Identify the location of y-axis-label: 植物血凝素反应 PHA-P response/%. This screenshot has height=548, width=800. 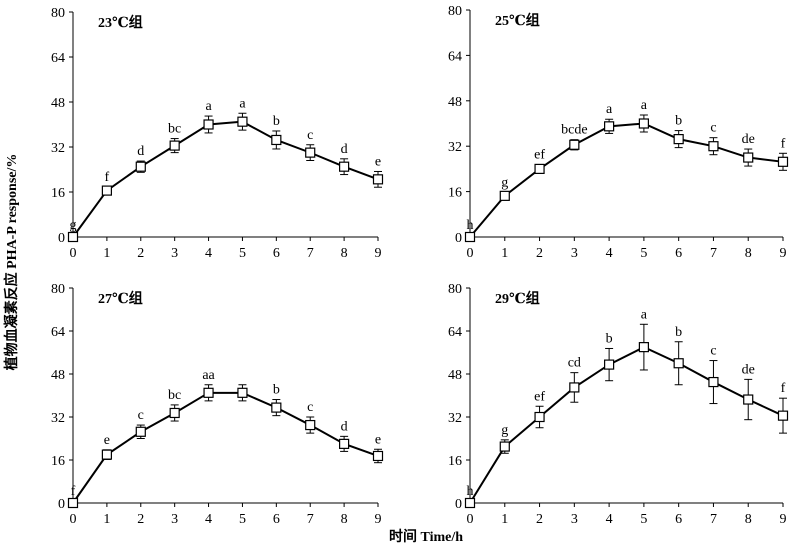
(11, 263).